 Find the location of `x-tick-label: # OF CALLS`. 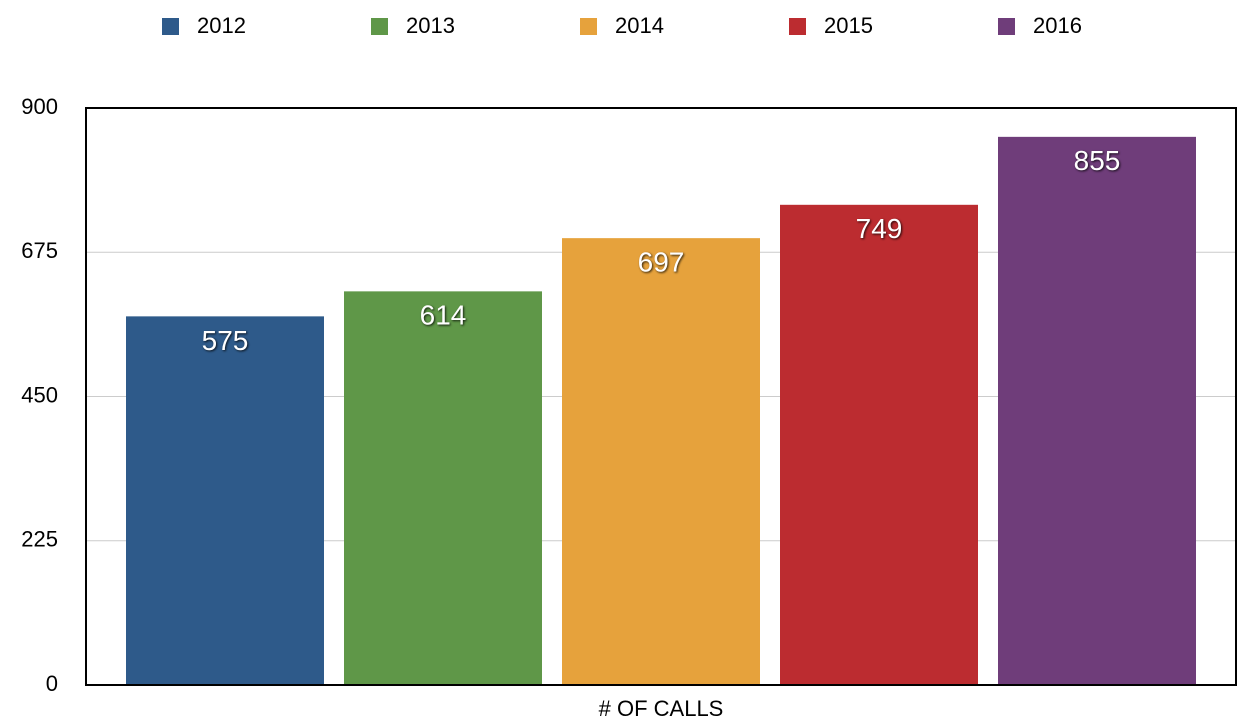

x-tick-label: # OF CALLS is located at coordinates (661, 708).